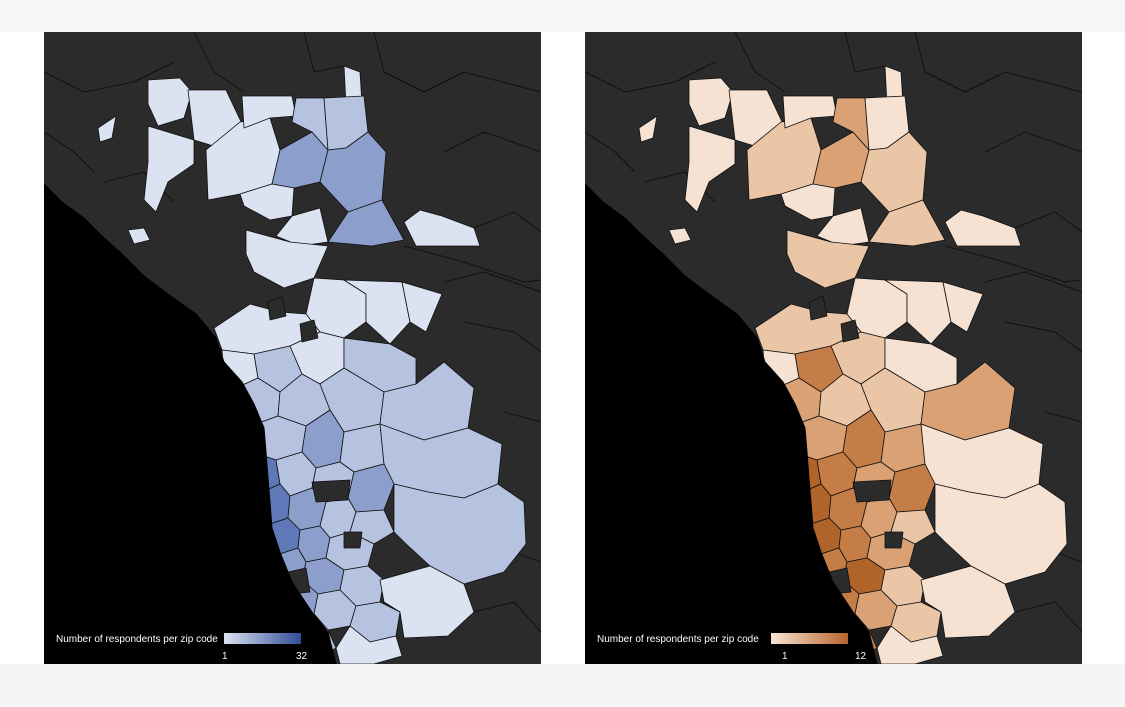 This screenshot has width=1125, height=707. What do you see at coordinates (562, 16) in the screenshot?
I see `top-strip` at bounding box center [562, 16].